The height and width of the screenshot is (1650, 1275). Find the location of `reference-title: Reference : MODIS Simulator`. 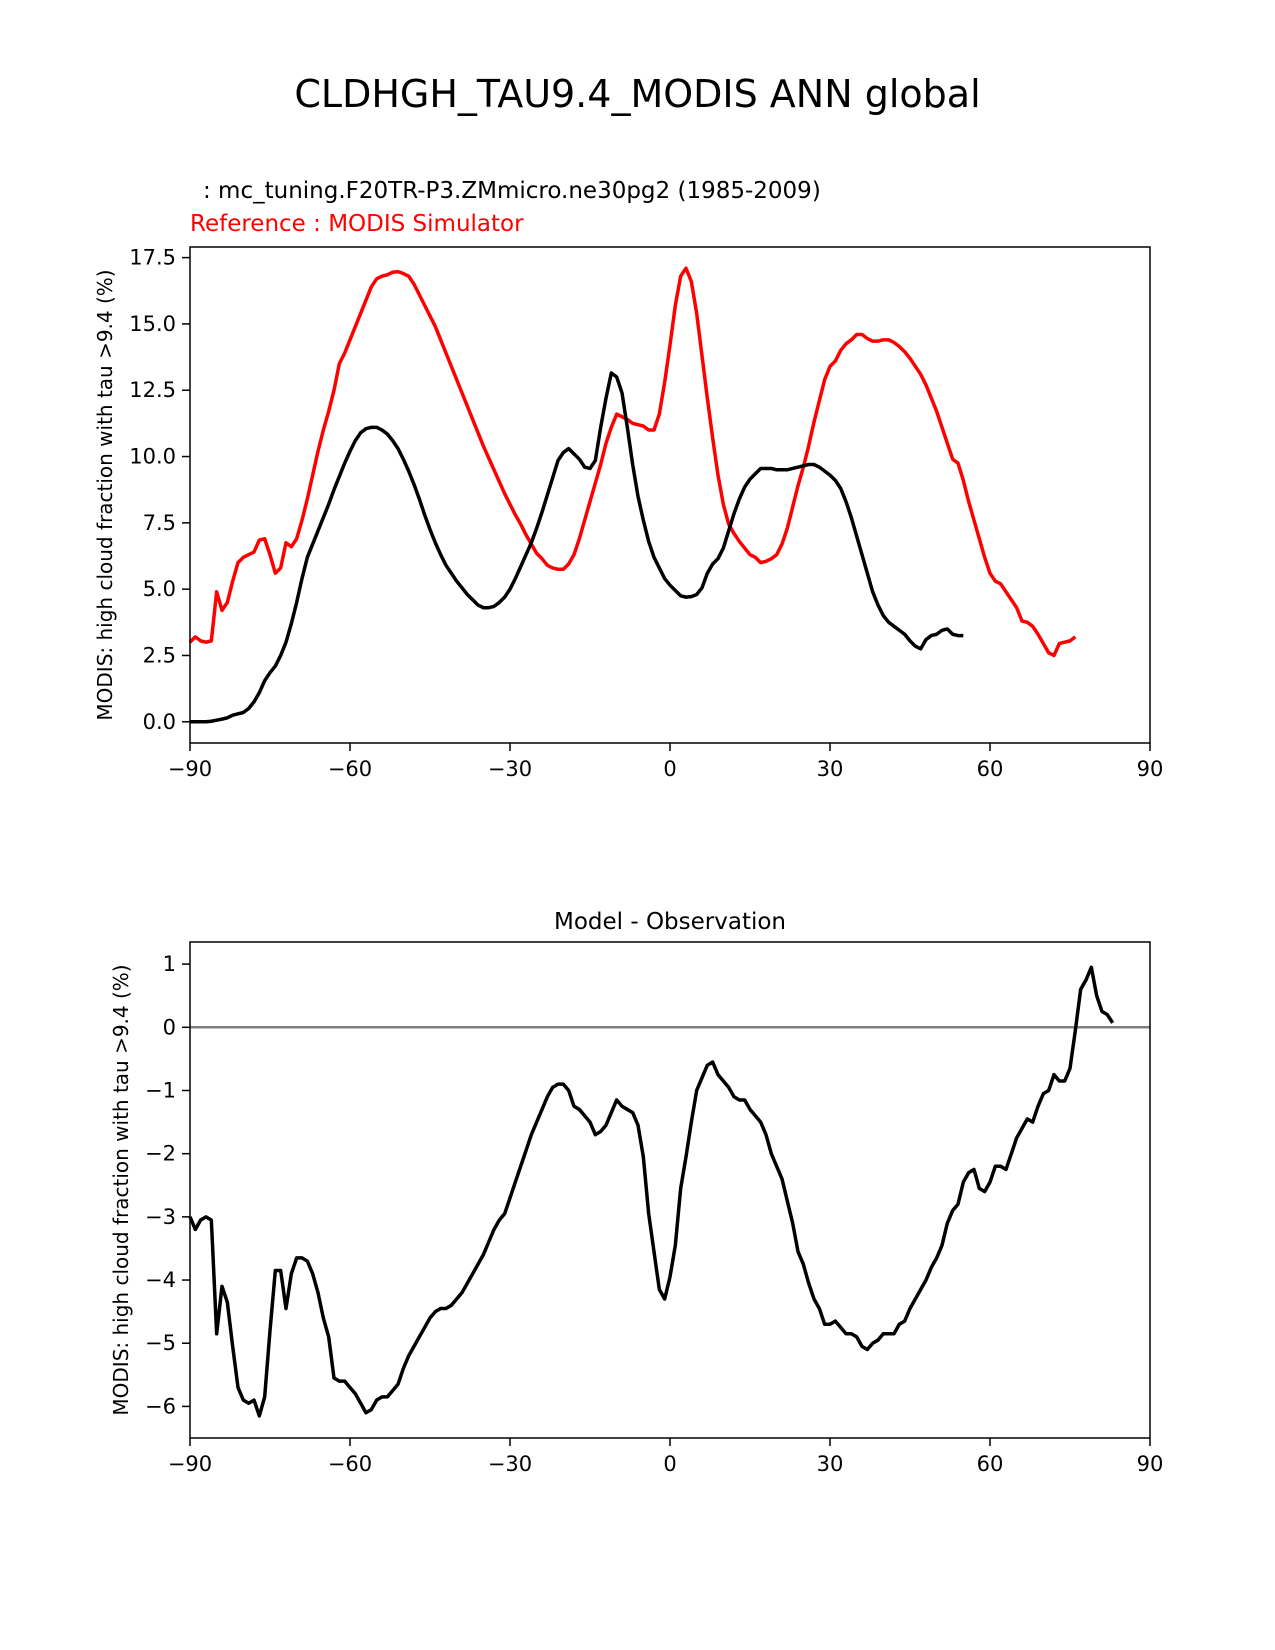

reference-title: Reference : MODIS Simulator is located at coordinates (357, 224).